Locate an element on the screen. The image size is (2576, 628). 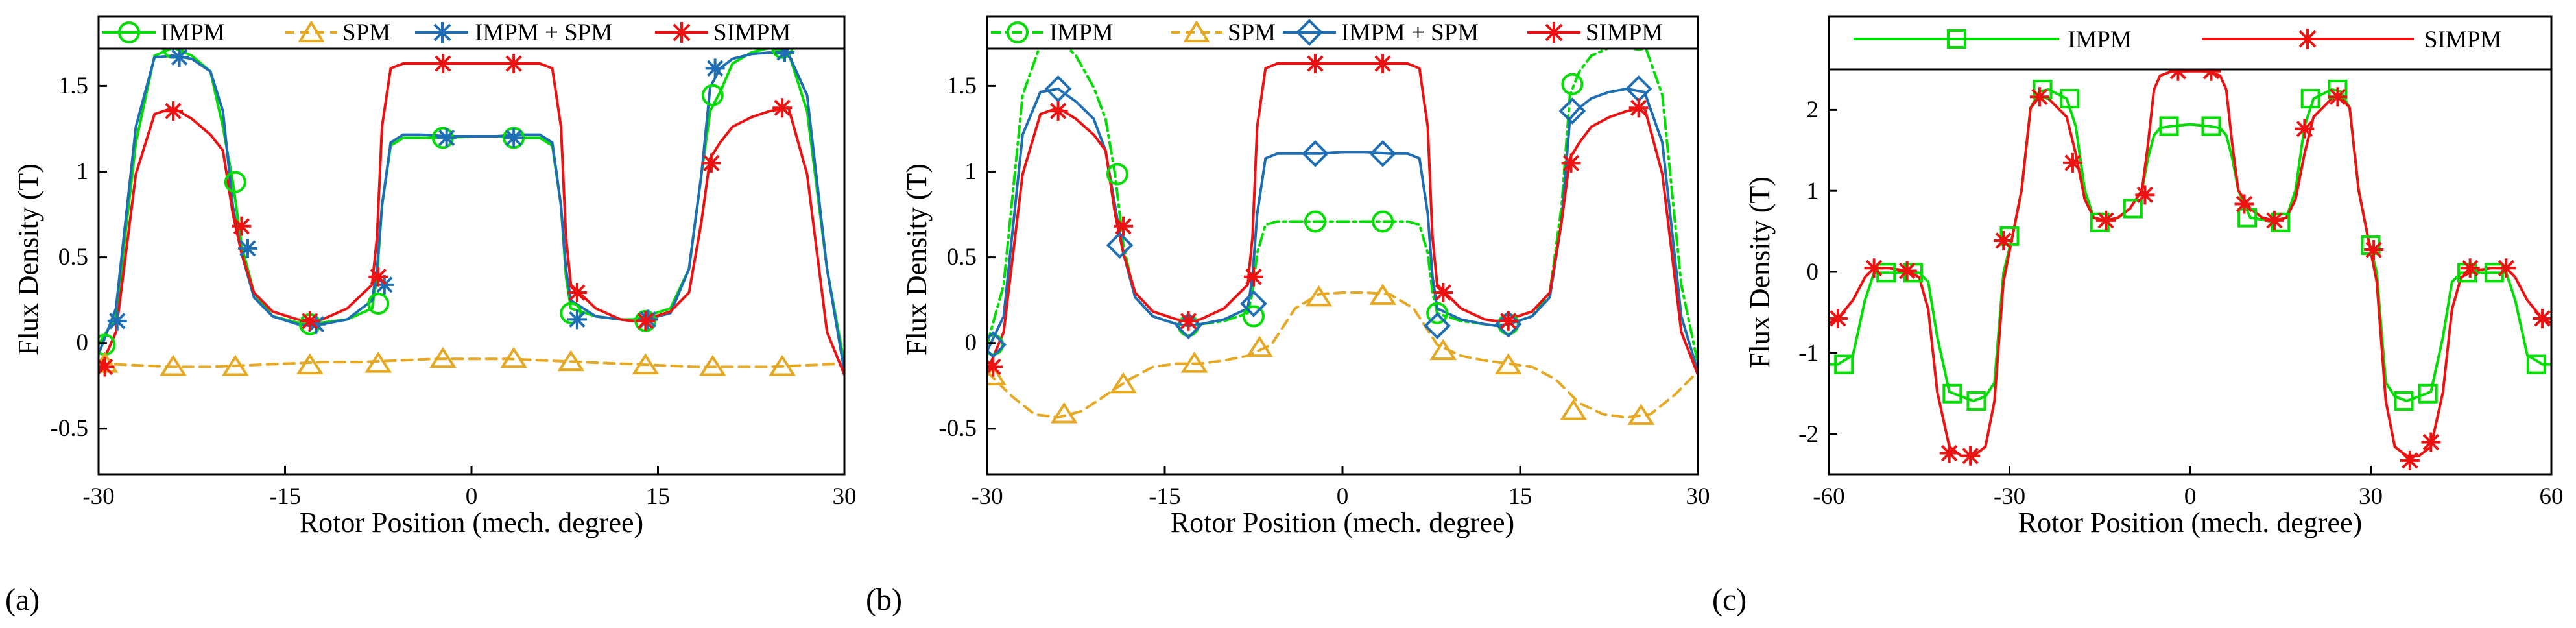
panel-c-x-tick-label-4: 60 is located at coordinates (2552, 496).